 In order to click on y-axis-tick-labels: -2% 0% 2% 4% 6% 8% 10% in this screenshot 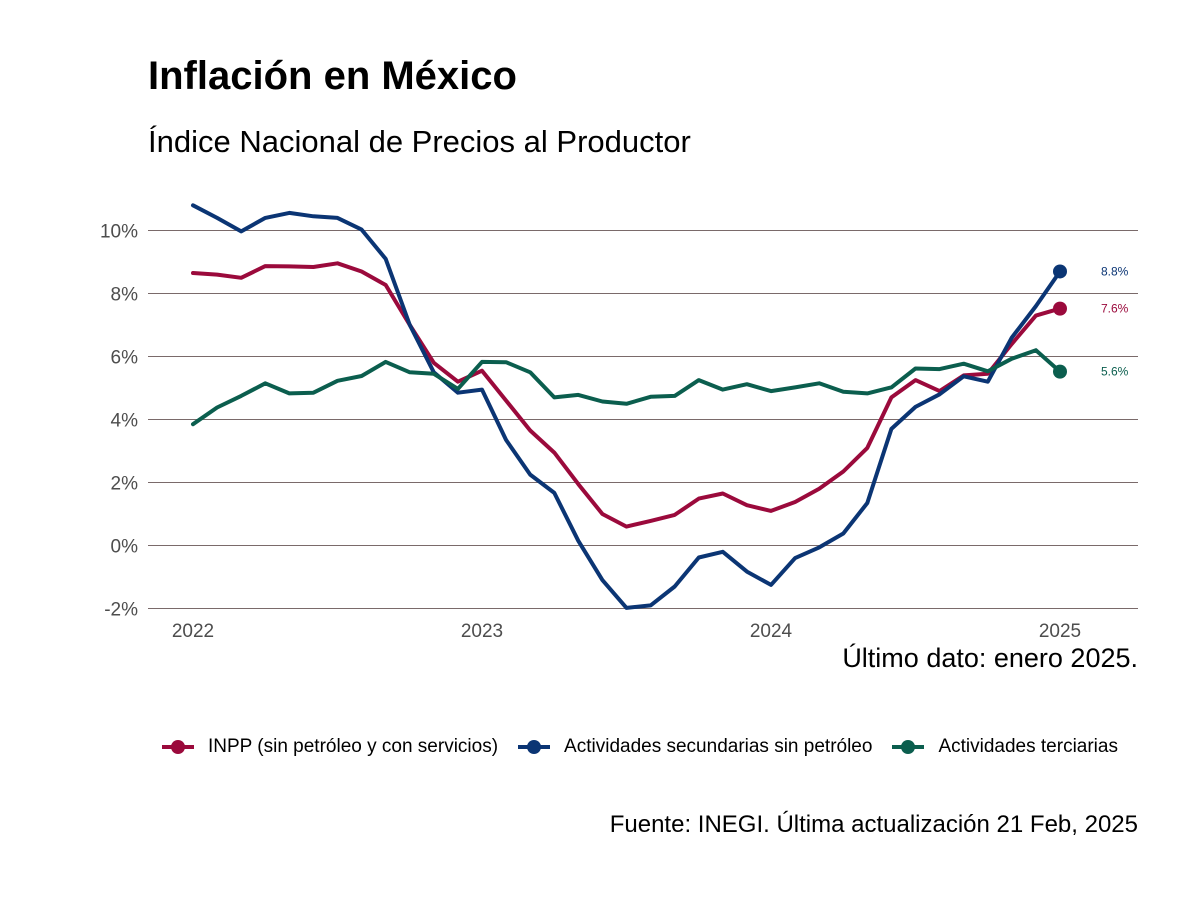, I will do `click(119, 421)`.